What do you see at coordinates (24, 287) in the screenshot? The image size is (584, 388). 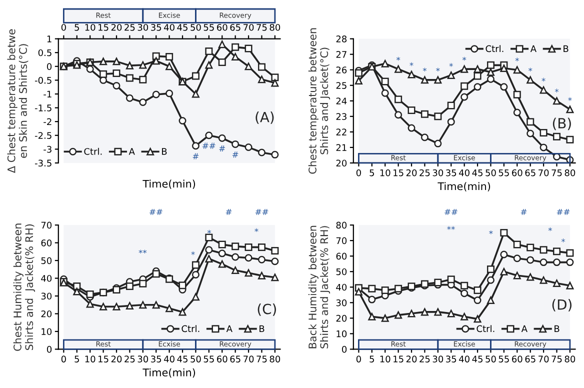 I see `y-axis-title: Chest Humidity between Shirts and Jacket(% RH)` at bounding box center [24, 287].